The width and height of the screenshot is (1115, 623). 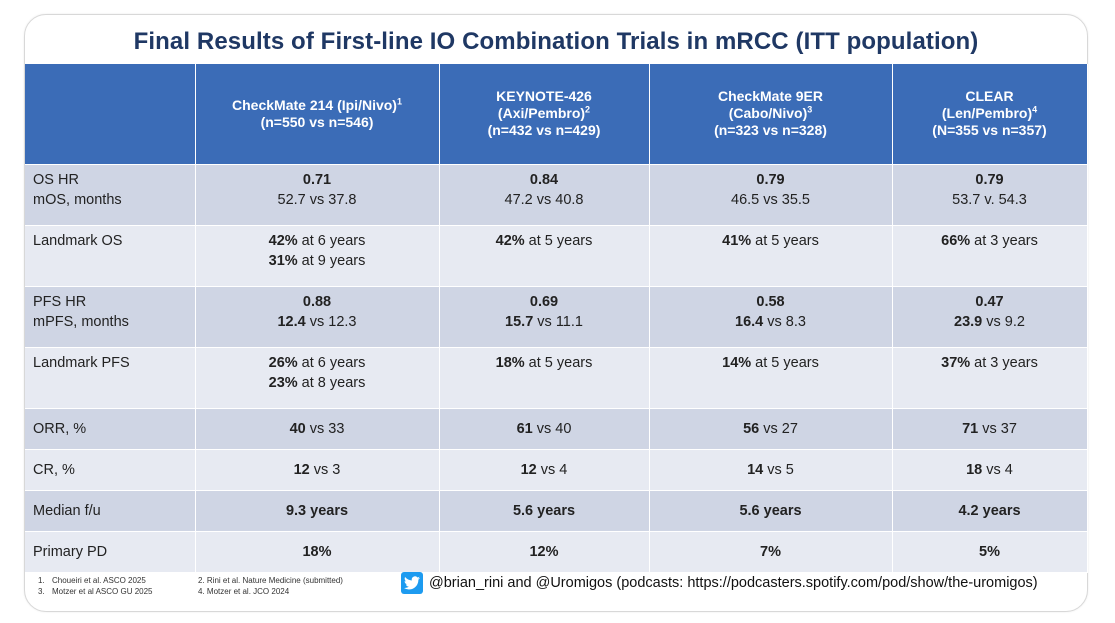 I want to click on twitter-bird-icon, so click(x=412, y=583).